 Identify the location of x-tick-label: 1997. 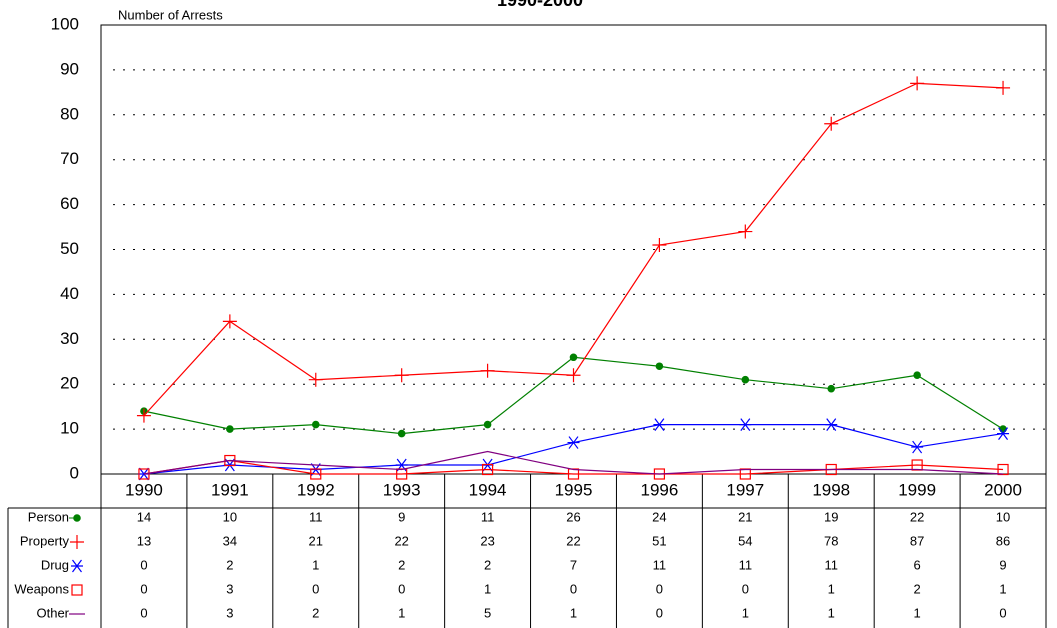
(745, 489).